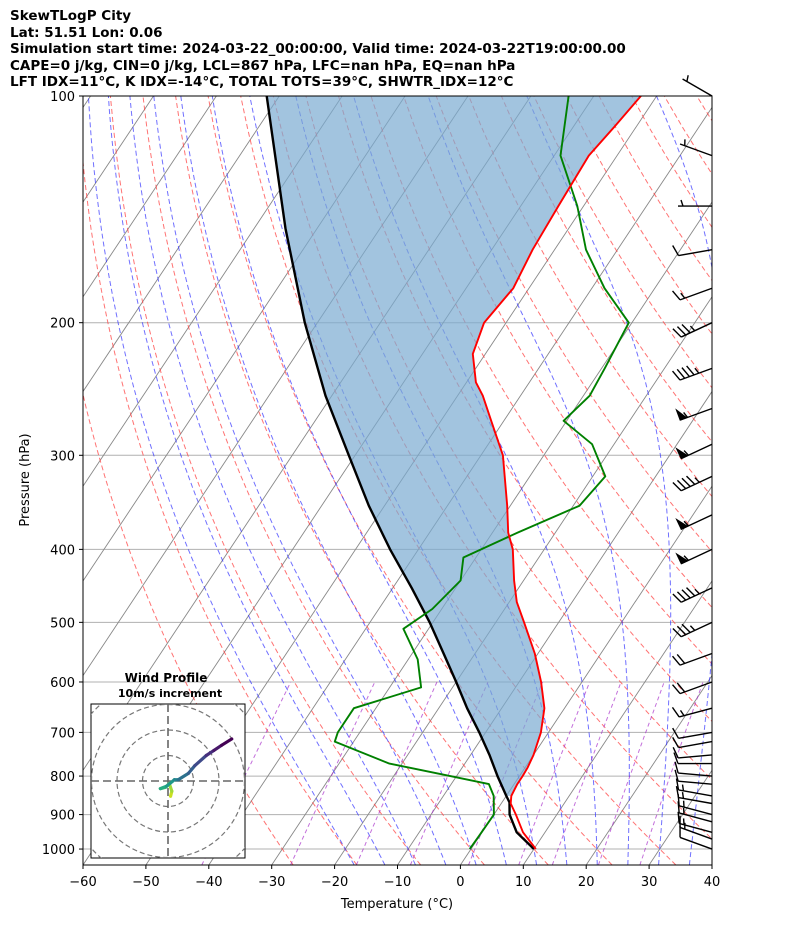  I want to click on y-tick-label: 100, so click(62, 97).